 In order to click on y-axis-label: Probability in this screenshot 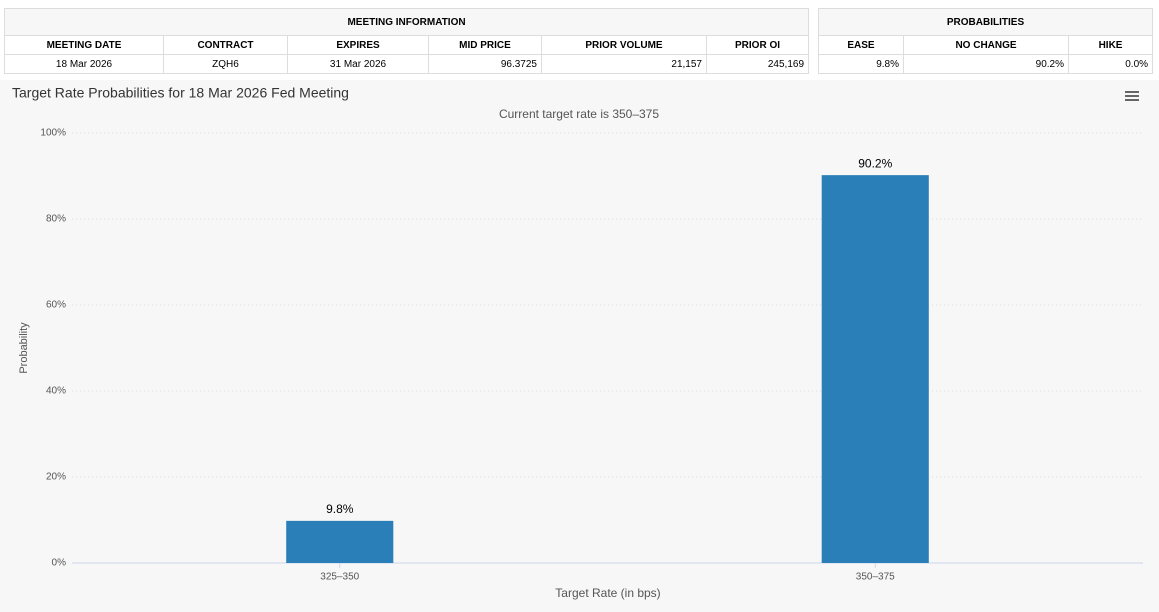, I will do `click(24, 348)`.